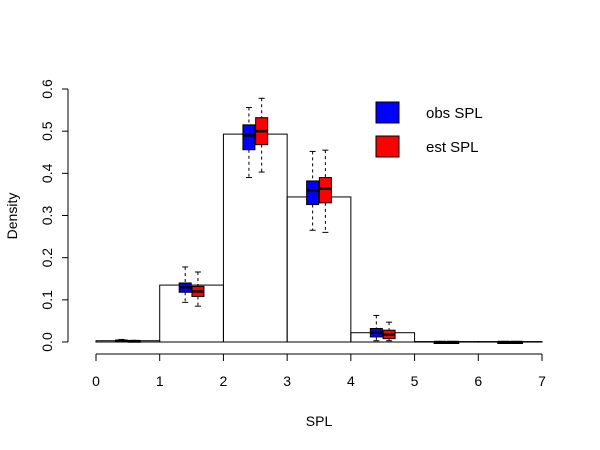 The height and width of the screenshot is (450, 600). I want to click on legend-label-0: obs SPL, so click(454, 113).